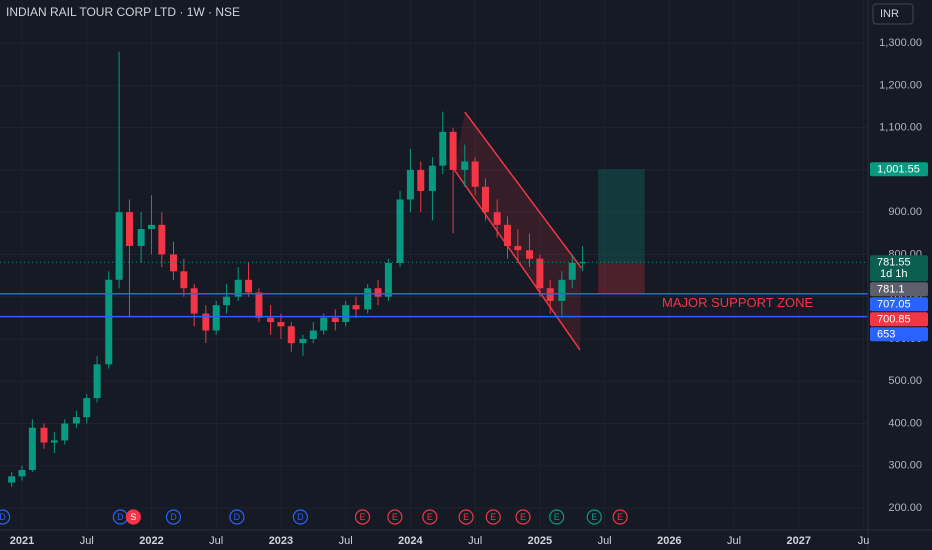 This screenshot has width=932, height=550. What do you see at coordinates (738, 302) in the screenshot?
I see `annotation: MAJOR SUPPORT ZONE` at bounding box center [738, 302].